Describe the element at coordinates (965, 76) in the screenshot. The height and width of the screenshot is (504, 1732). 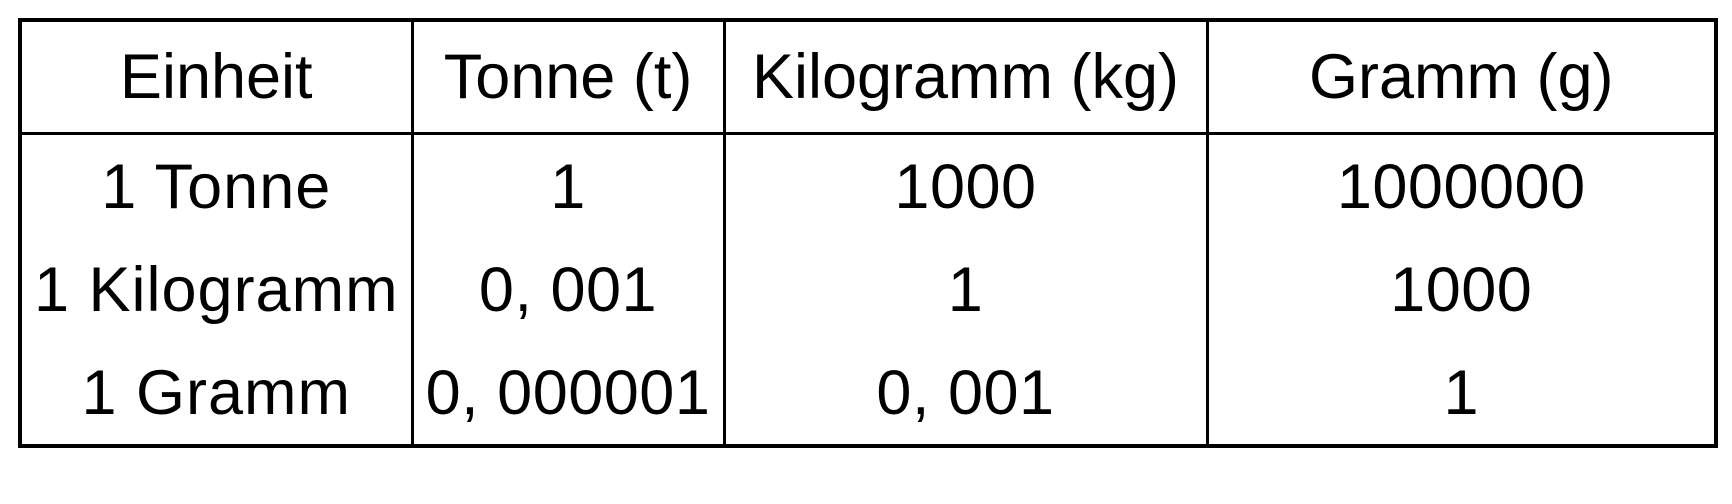
I see `column-header-kilogramm: Kilogramm (kg)` at that location.